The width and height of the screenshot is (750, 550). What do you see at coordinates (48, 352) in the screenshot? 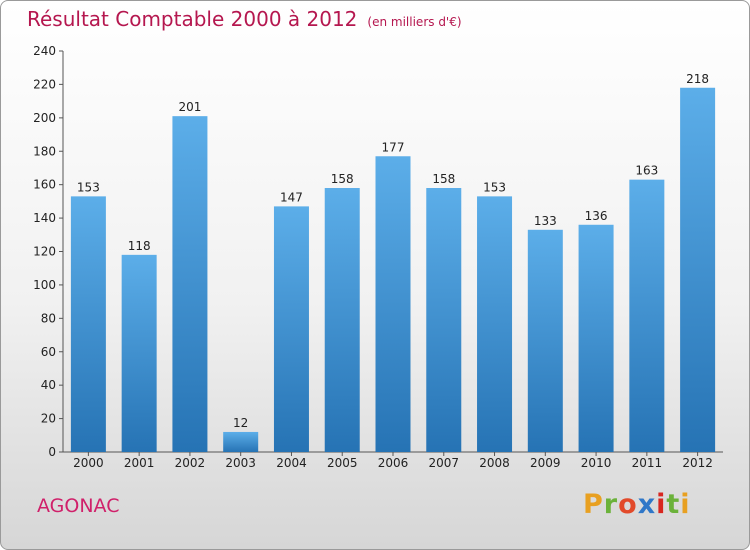
I see `y-tick-label: 60` at bounding box center [48, 352].